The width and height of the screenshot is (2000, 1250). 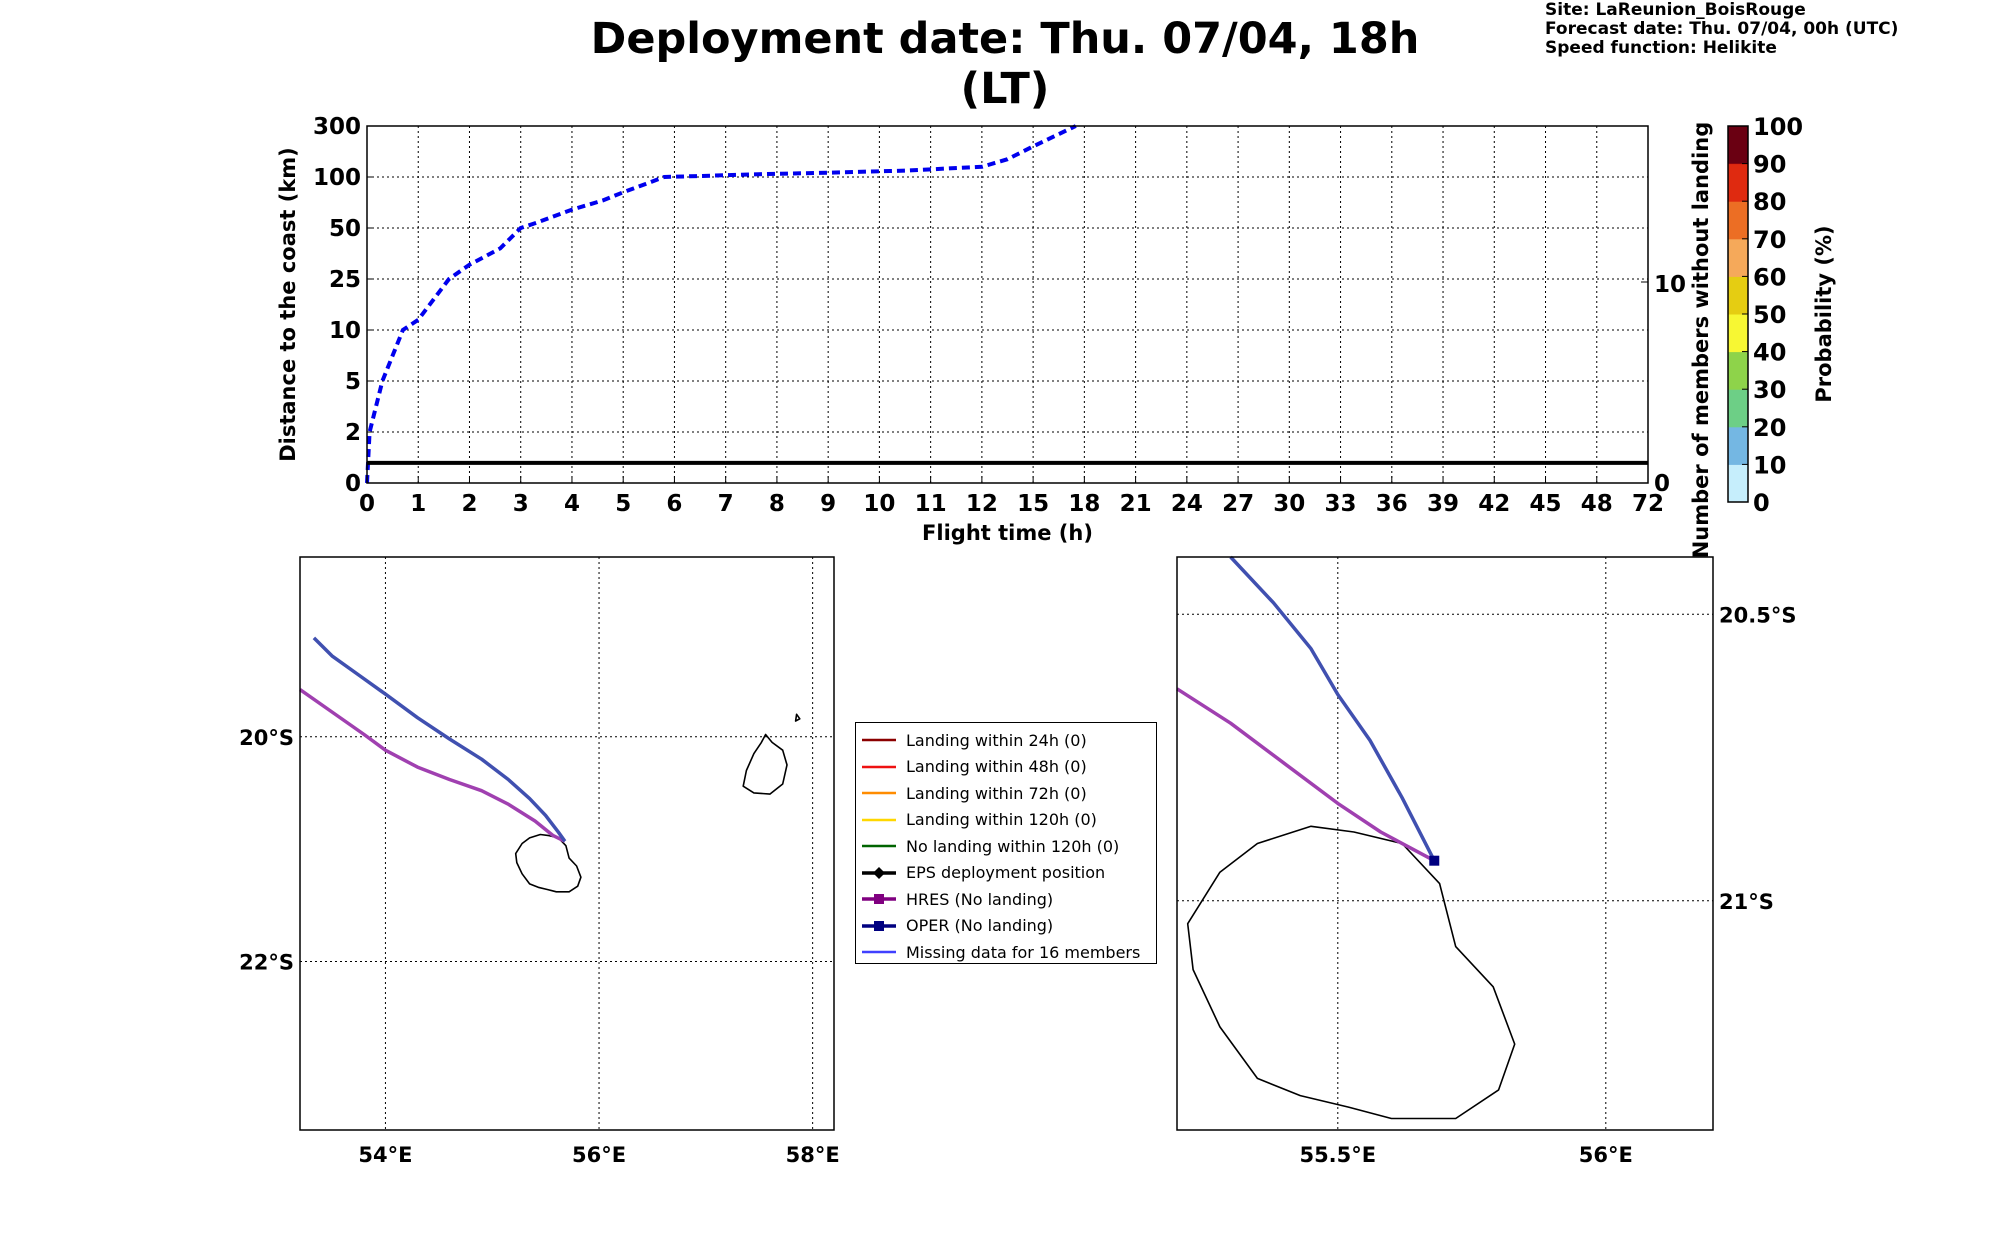 What do you see at coordinates (623, 504) in the screenshot?
I see `x-tick-label: 5` at bounding box center [623, 504].